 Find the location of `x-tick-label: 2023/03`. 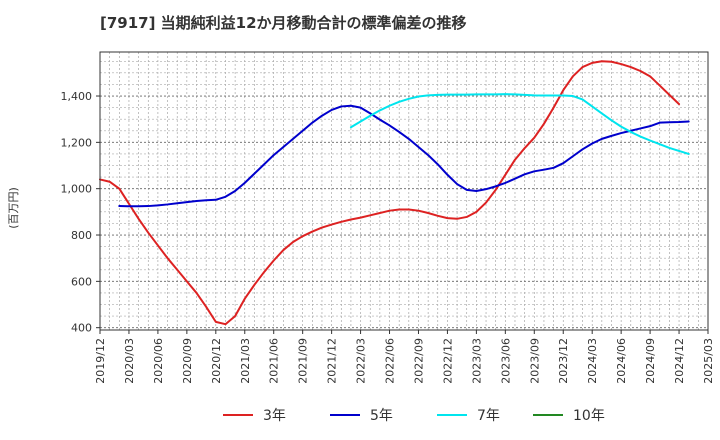

x-tick-label: 2023/03 is located at coordinates (476, 361).